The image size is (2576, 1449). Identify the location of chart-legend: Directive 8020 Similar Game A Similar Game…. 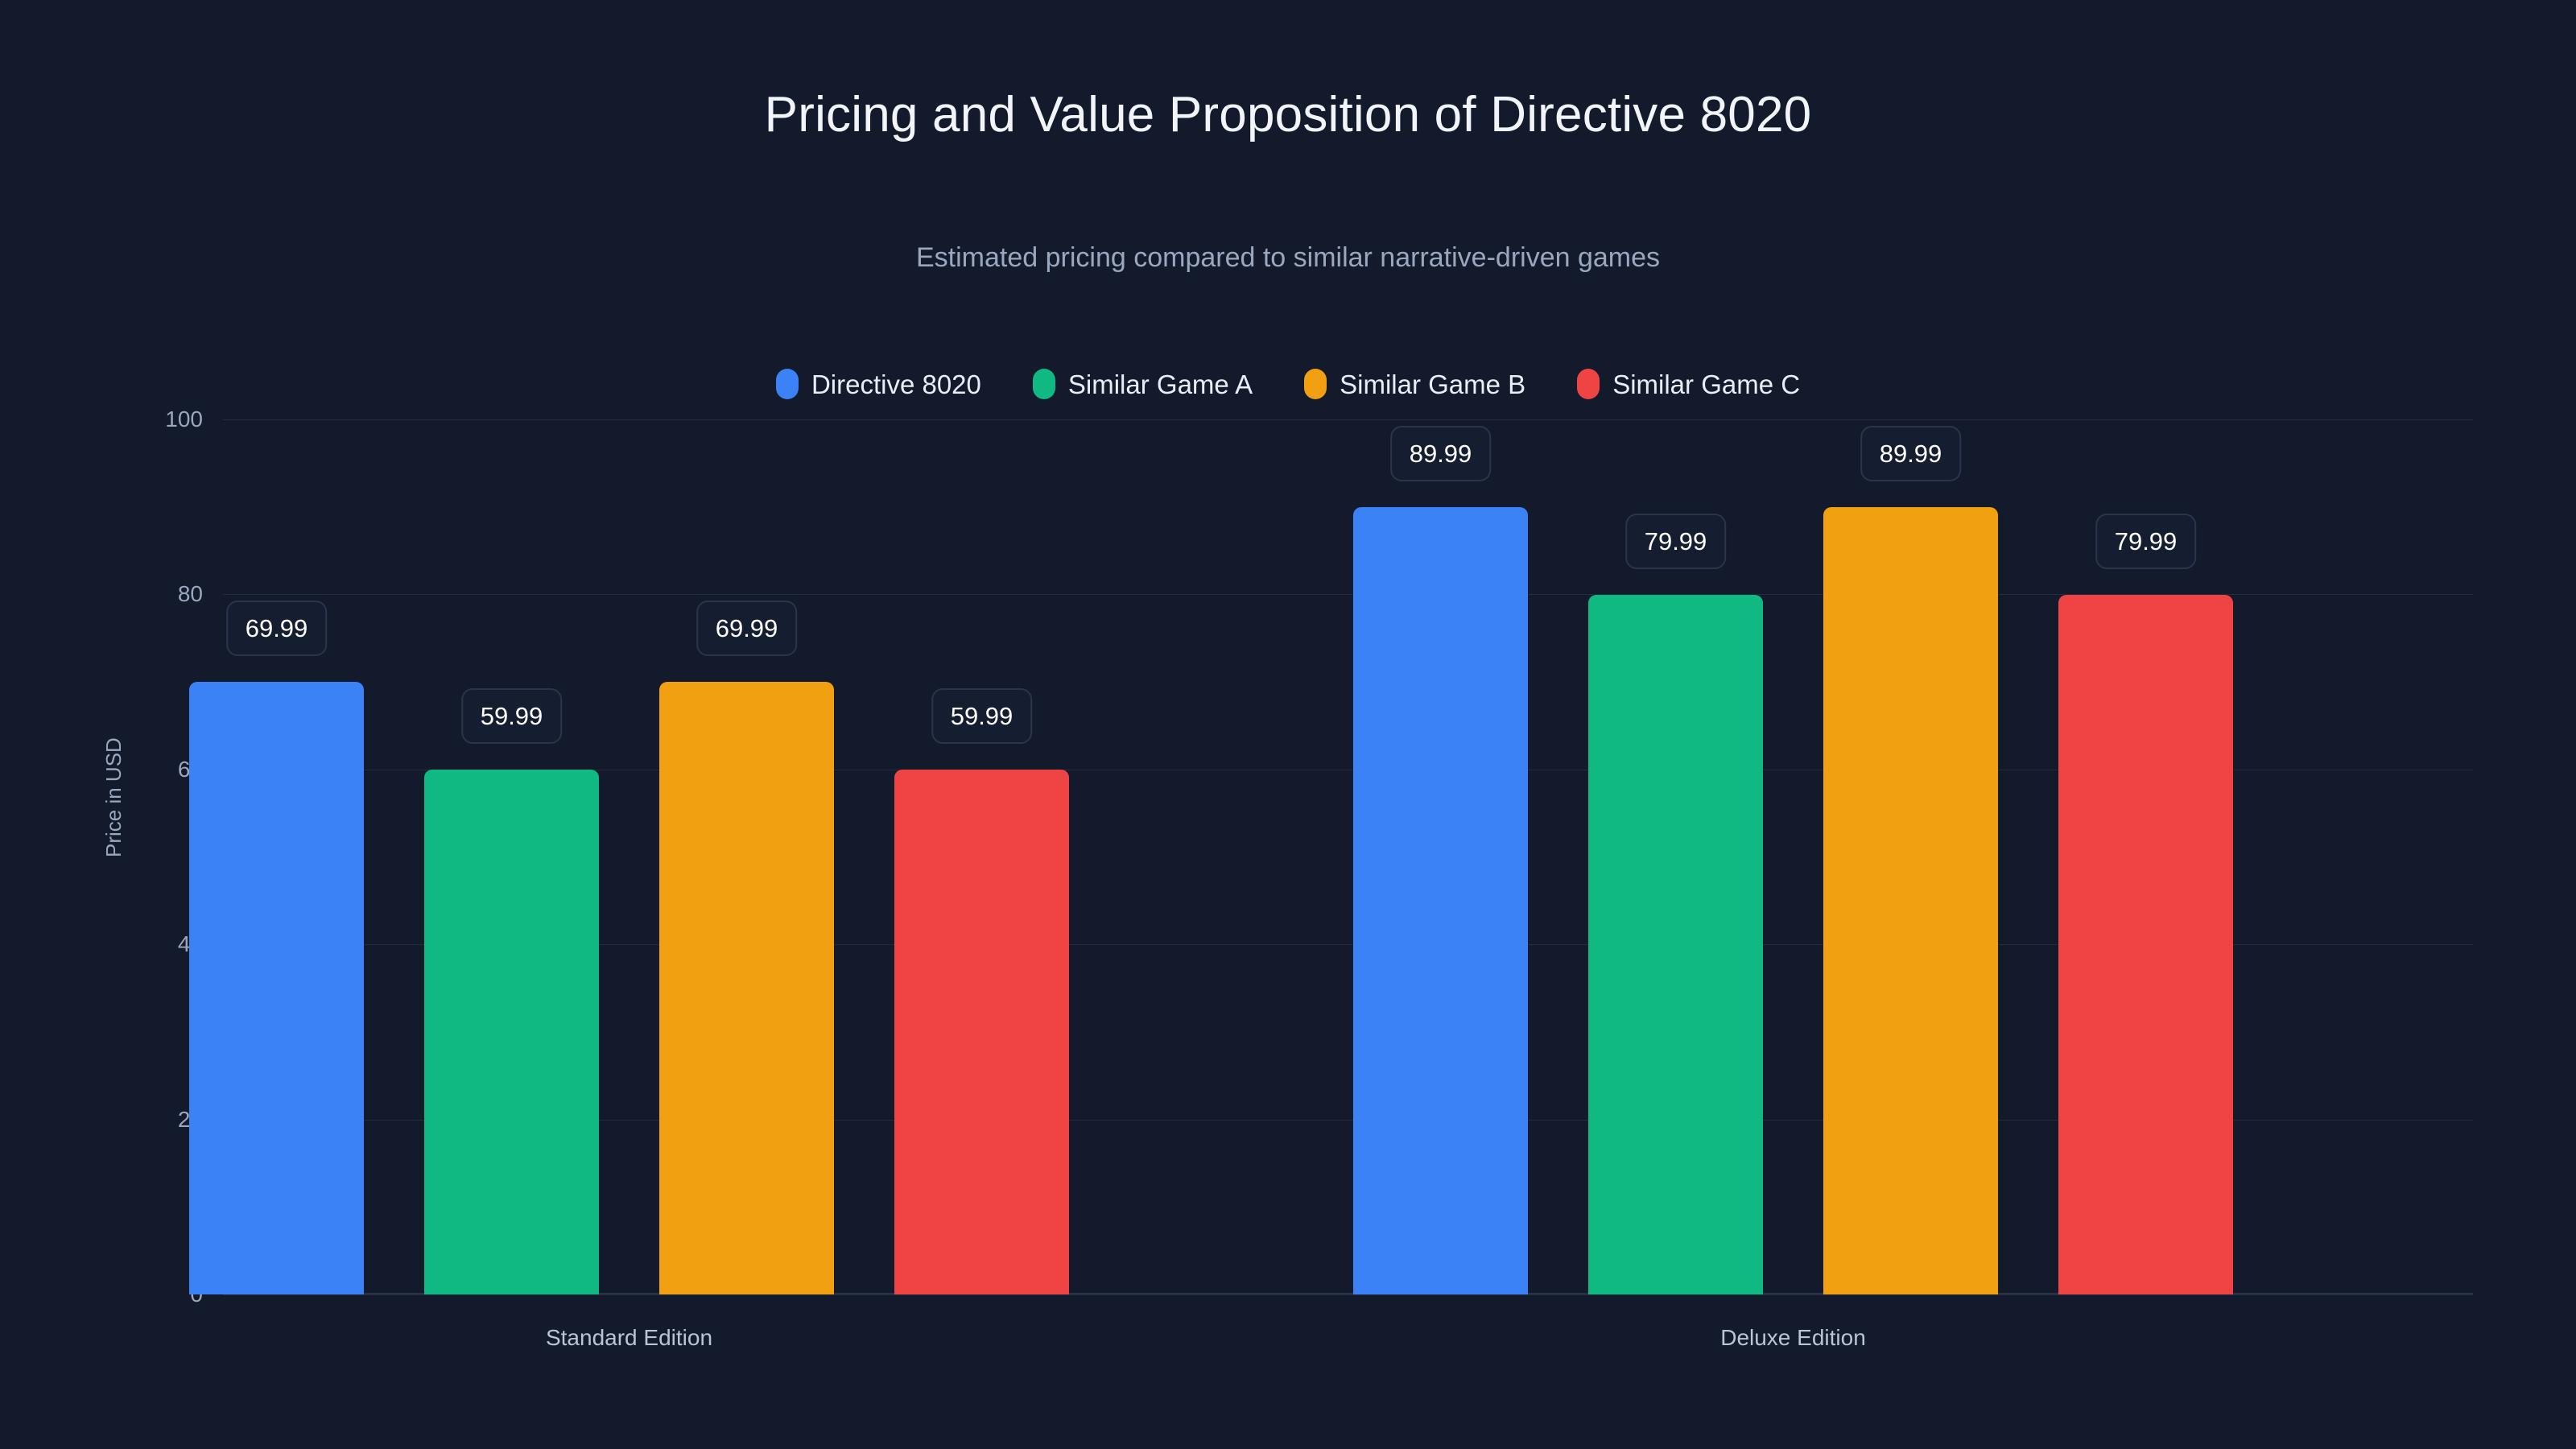
(1288, 384).